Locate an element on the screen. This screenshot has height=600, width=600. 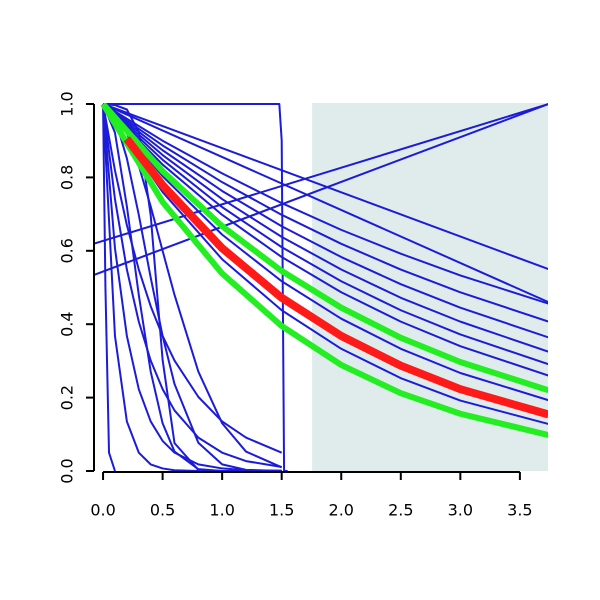
y-tick-label: 0.4 is located at coordinates (67, 323).